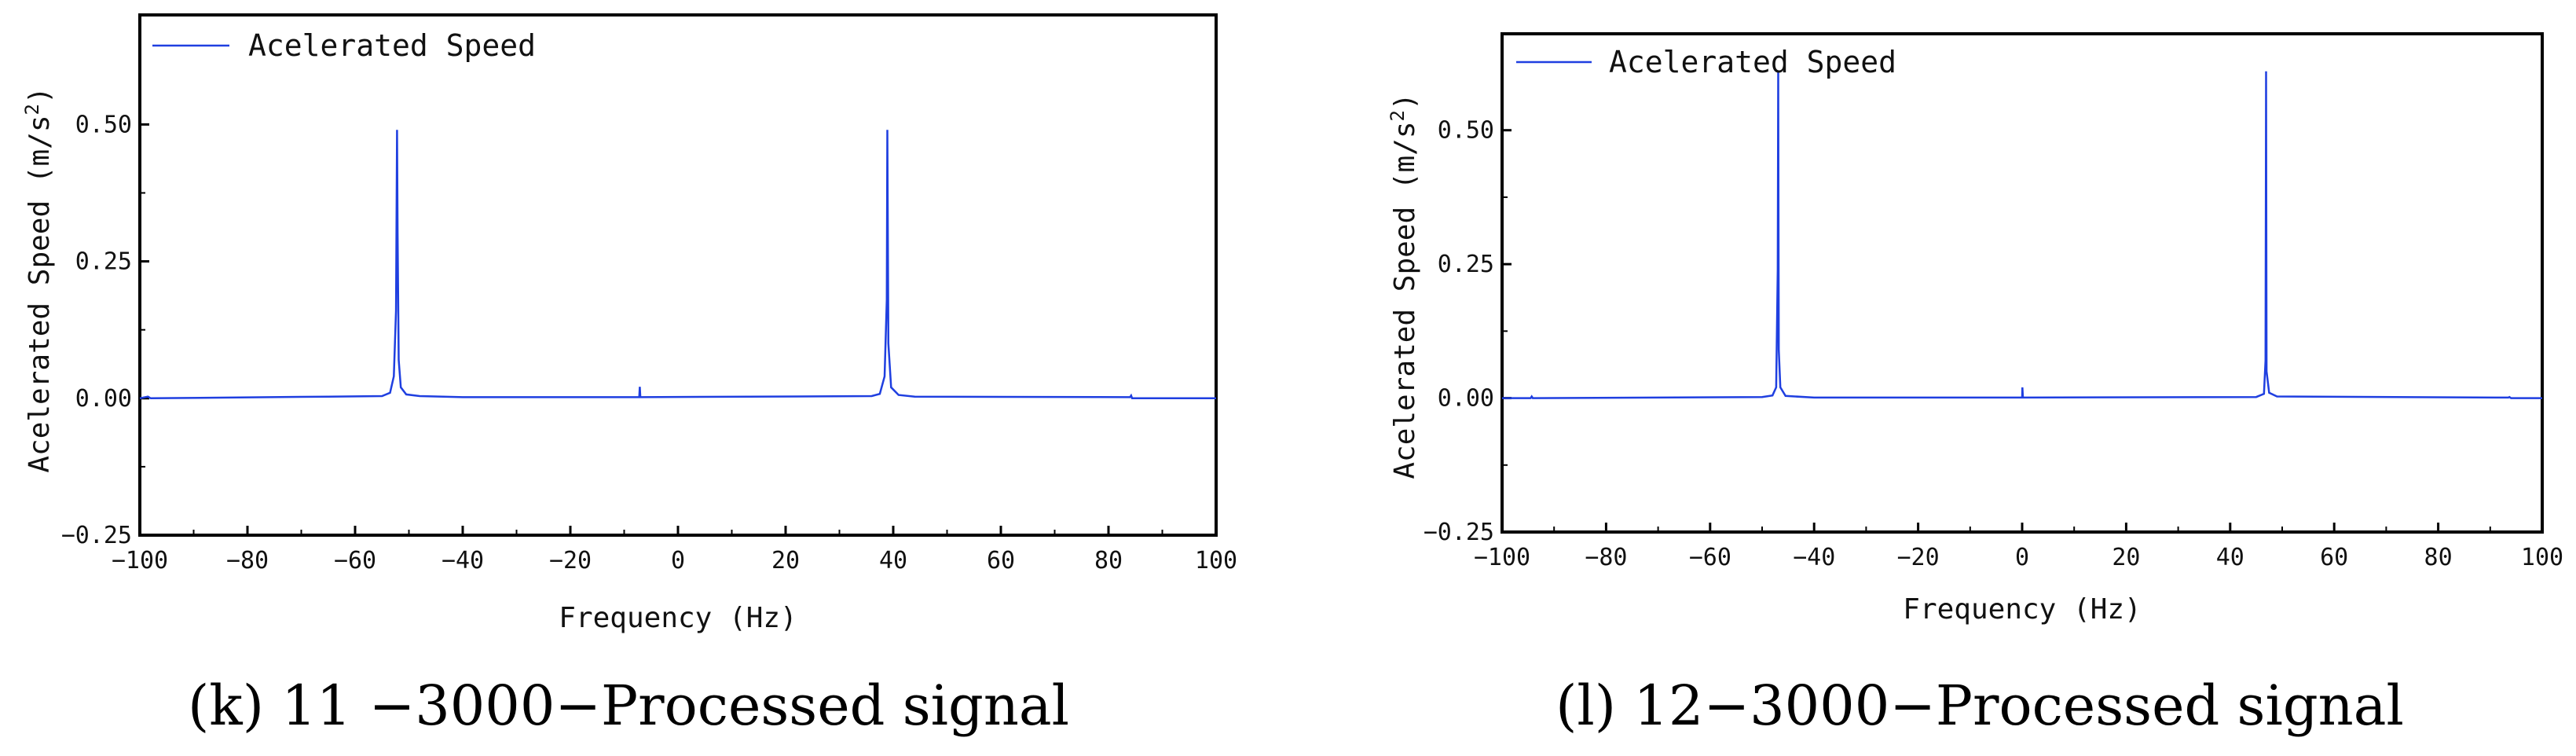 Image resolution: width=2576 pixels, height=756 pixels. What do you see at coordinates (40, 95) in the screenshot?
I see `chart-k-y-axis-title-close: )` at bounding box center [40, 95].